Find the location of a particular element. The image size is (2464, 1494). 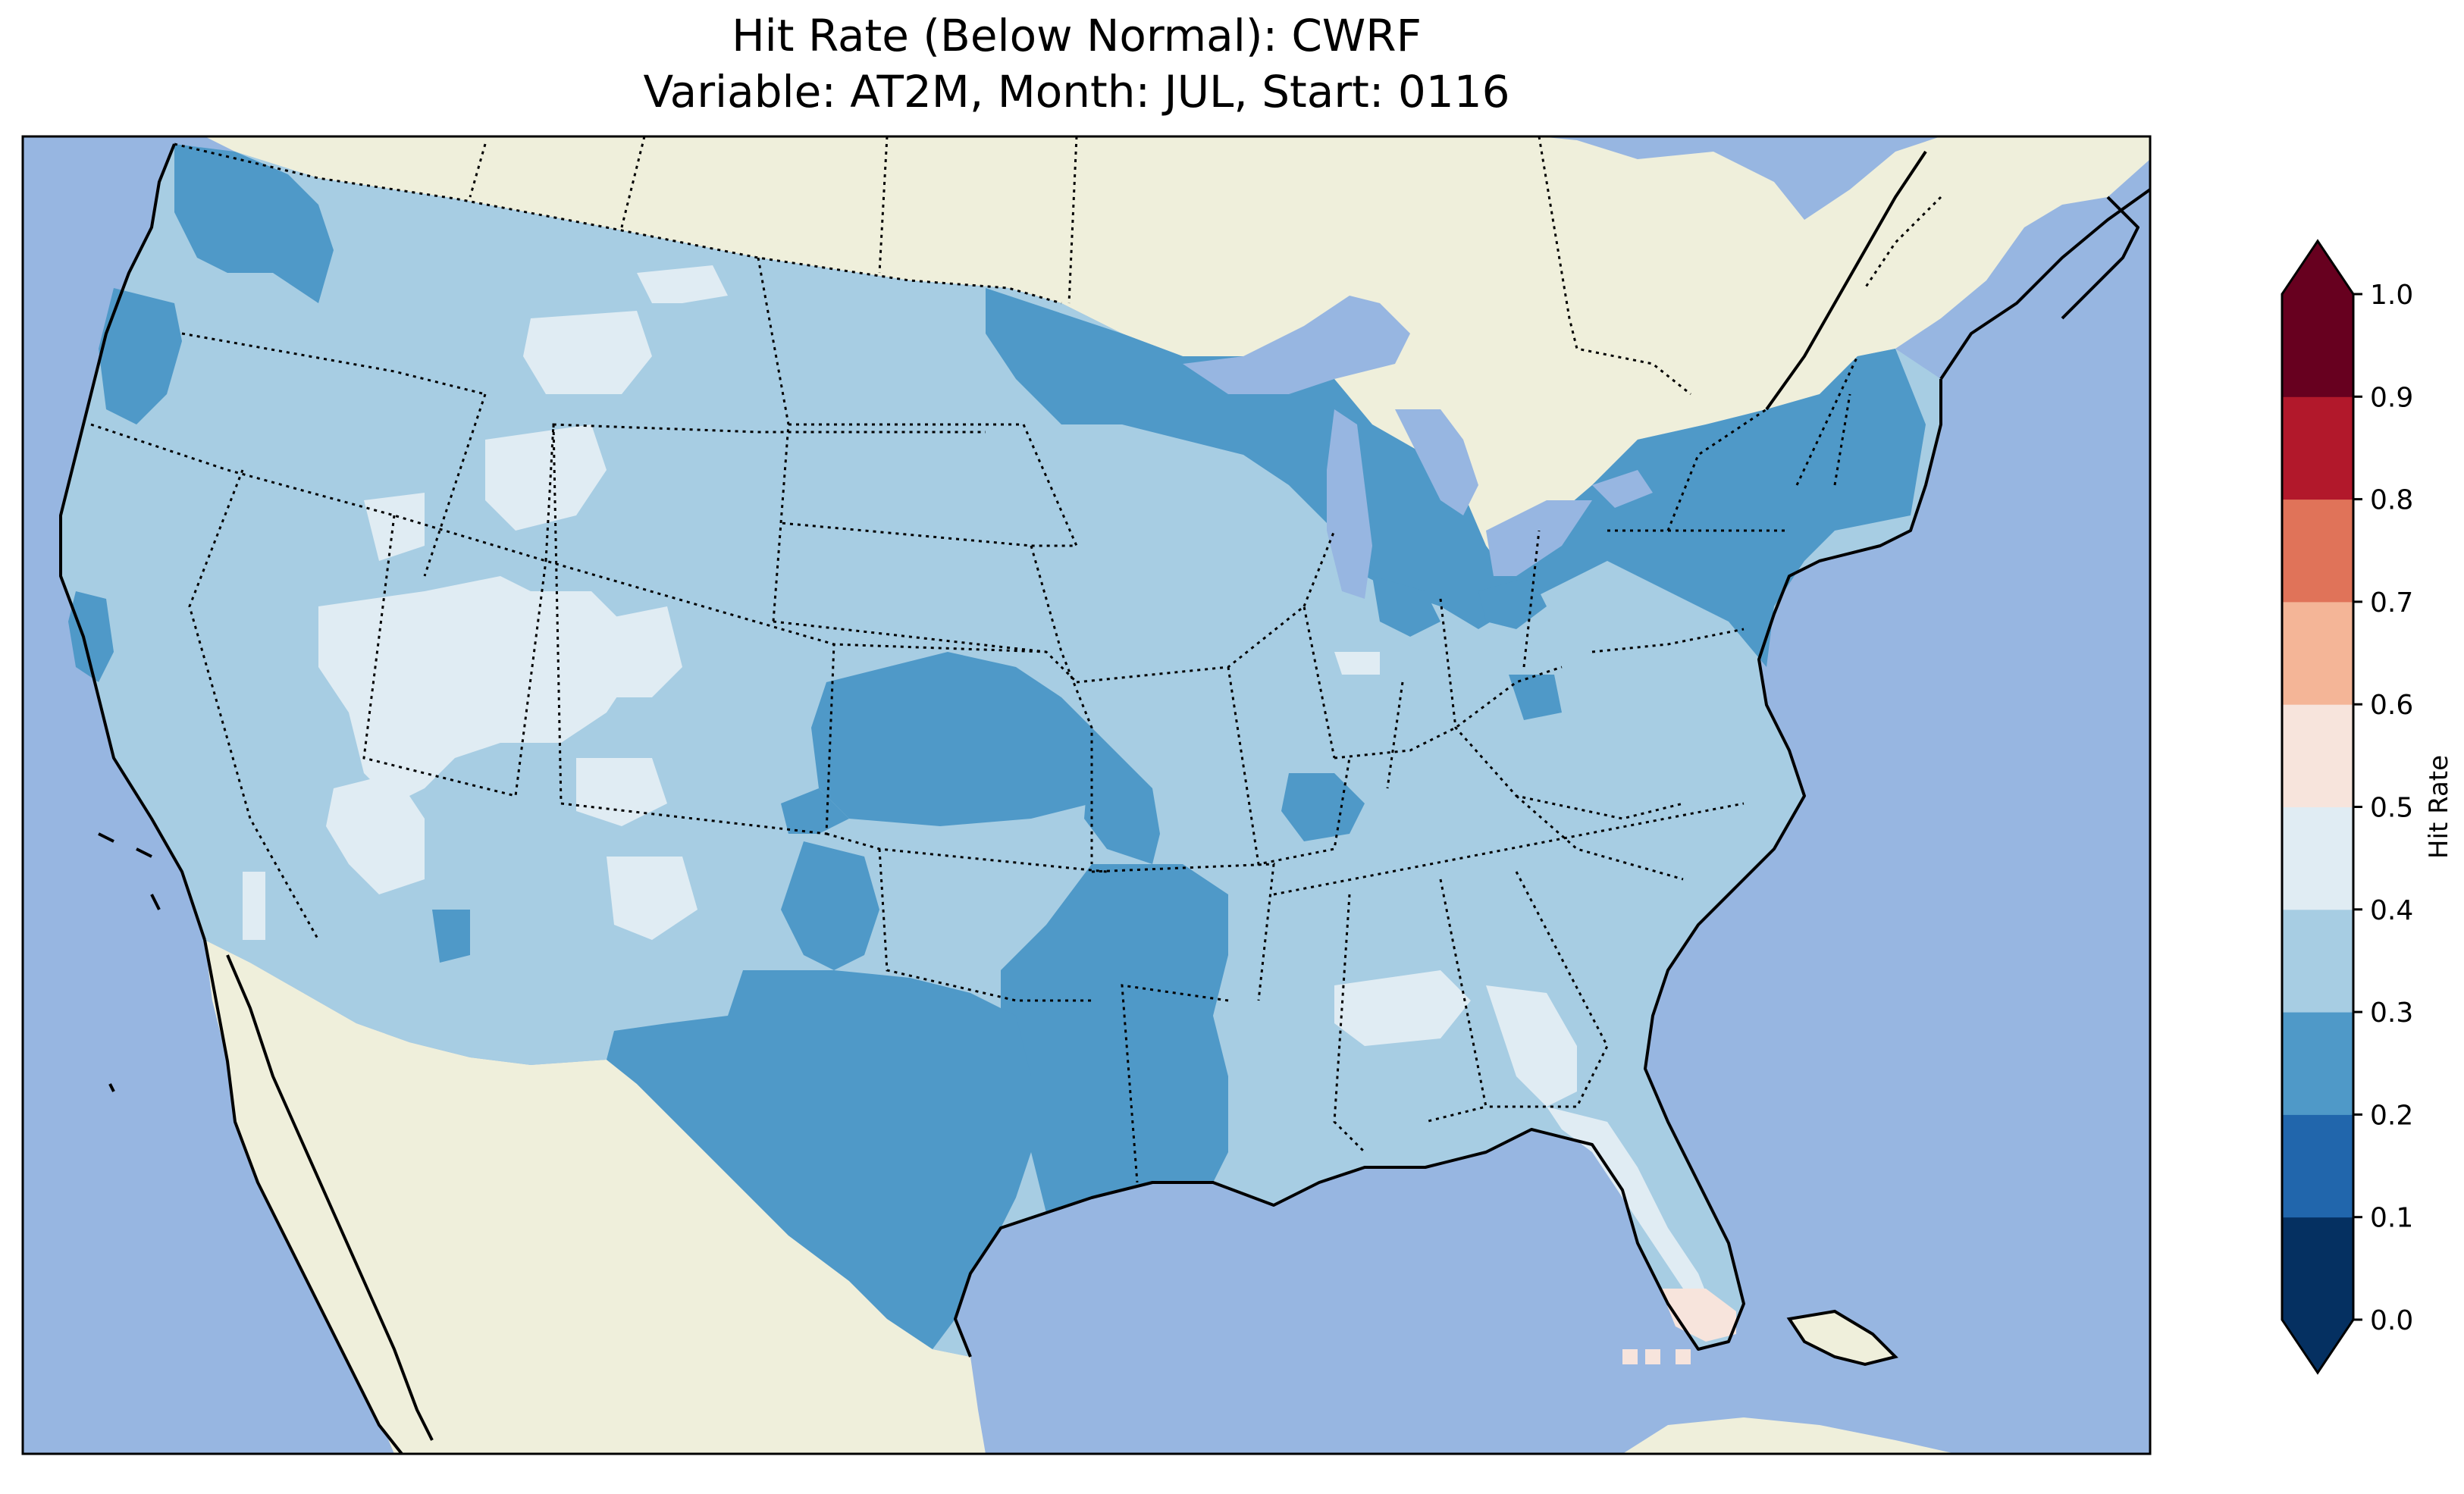

colorbar-extend-over is located at coordinates (2317, 267).